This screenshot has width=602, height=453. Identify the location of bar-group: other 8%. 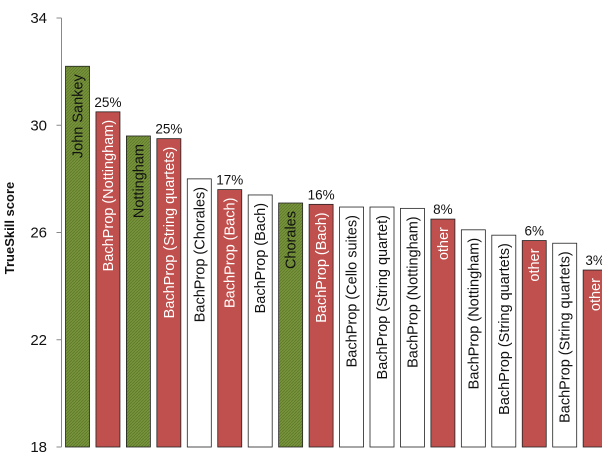
(443, 325).